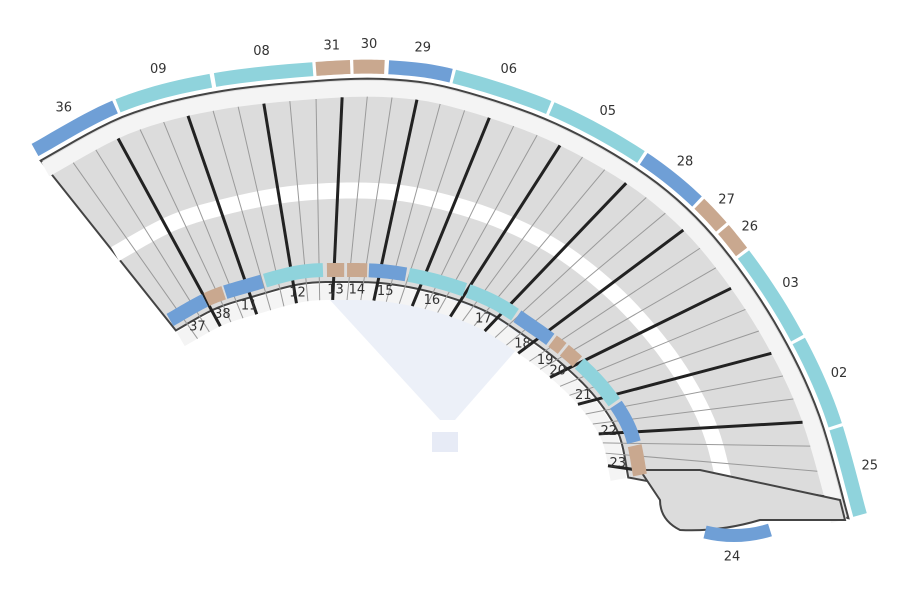 This screenshot has height=600, width=900. Describe the element at coordinates (617, 463) in the screenshot. I see `unit-label-23: 23` at that location.